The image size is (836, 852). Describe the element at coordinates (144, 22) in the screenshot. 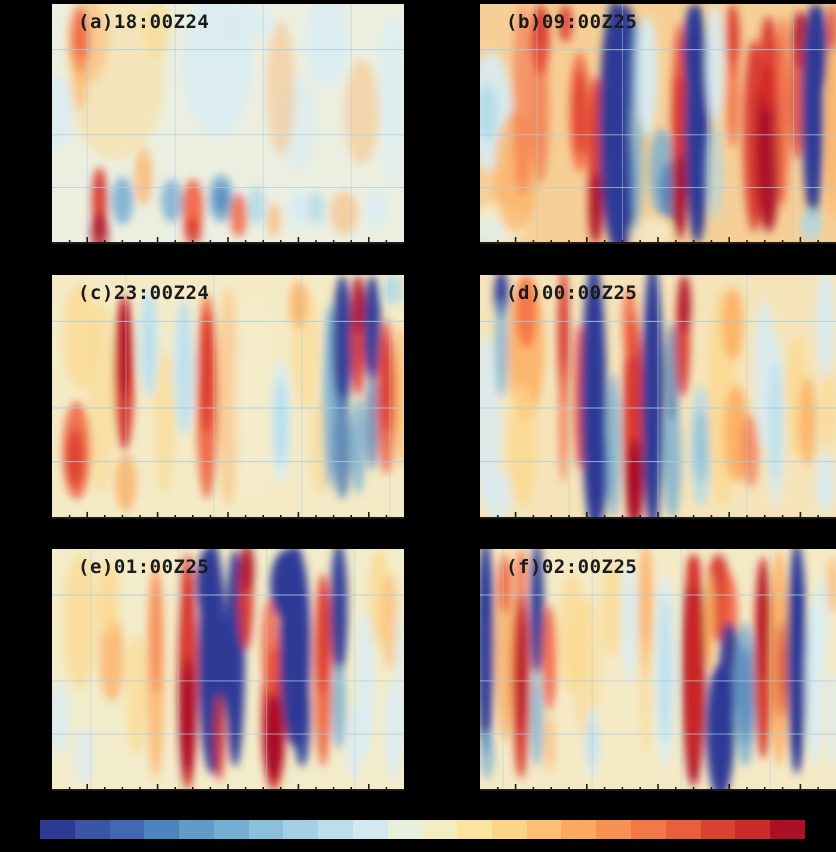

I see `panel-a-label: (a)18:00Z24` at that location.